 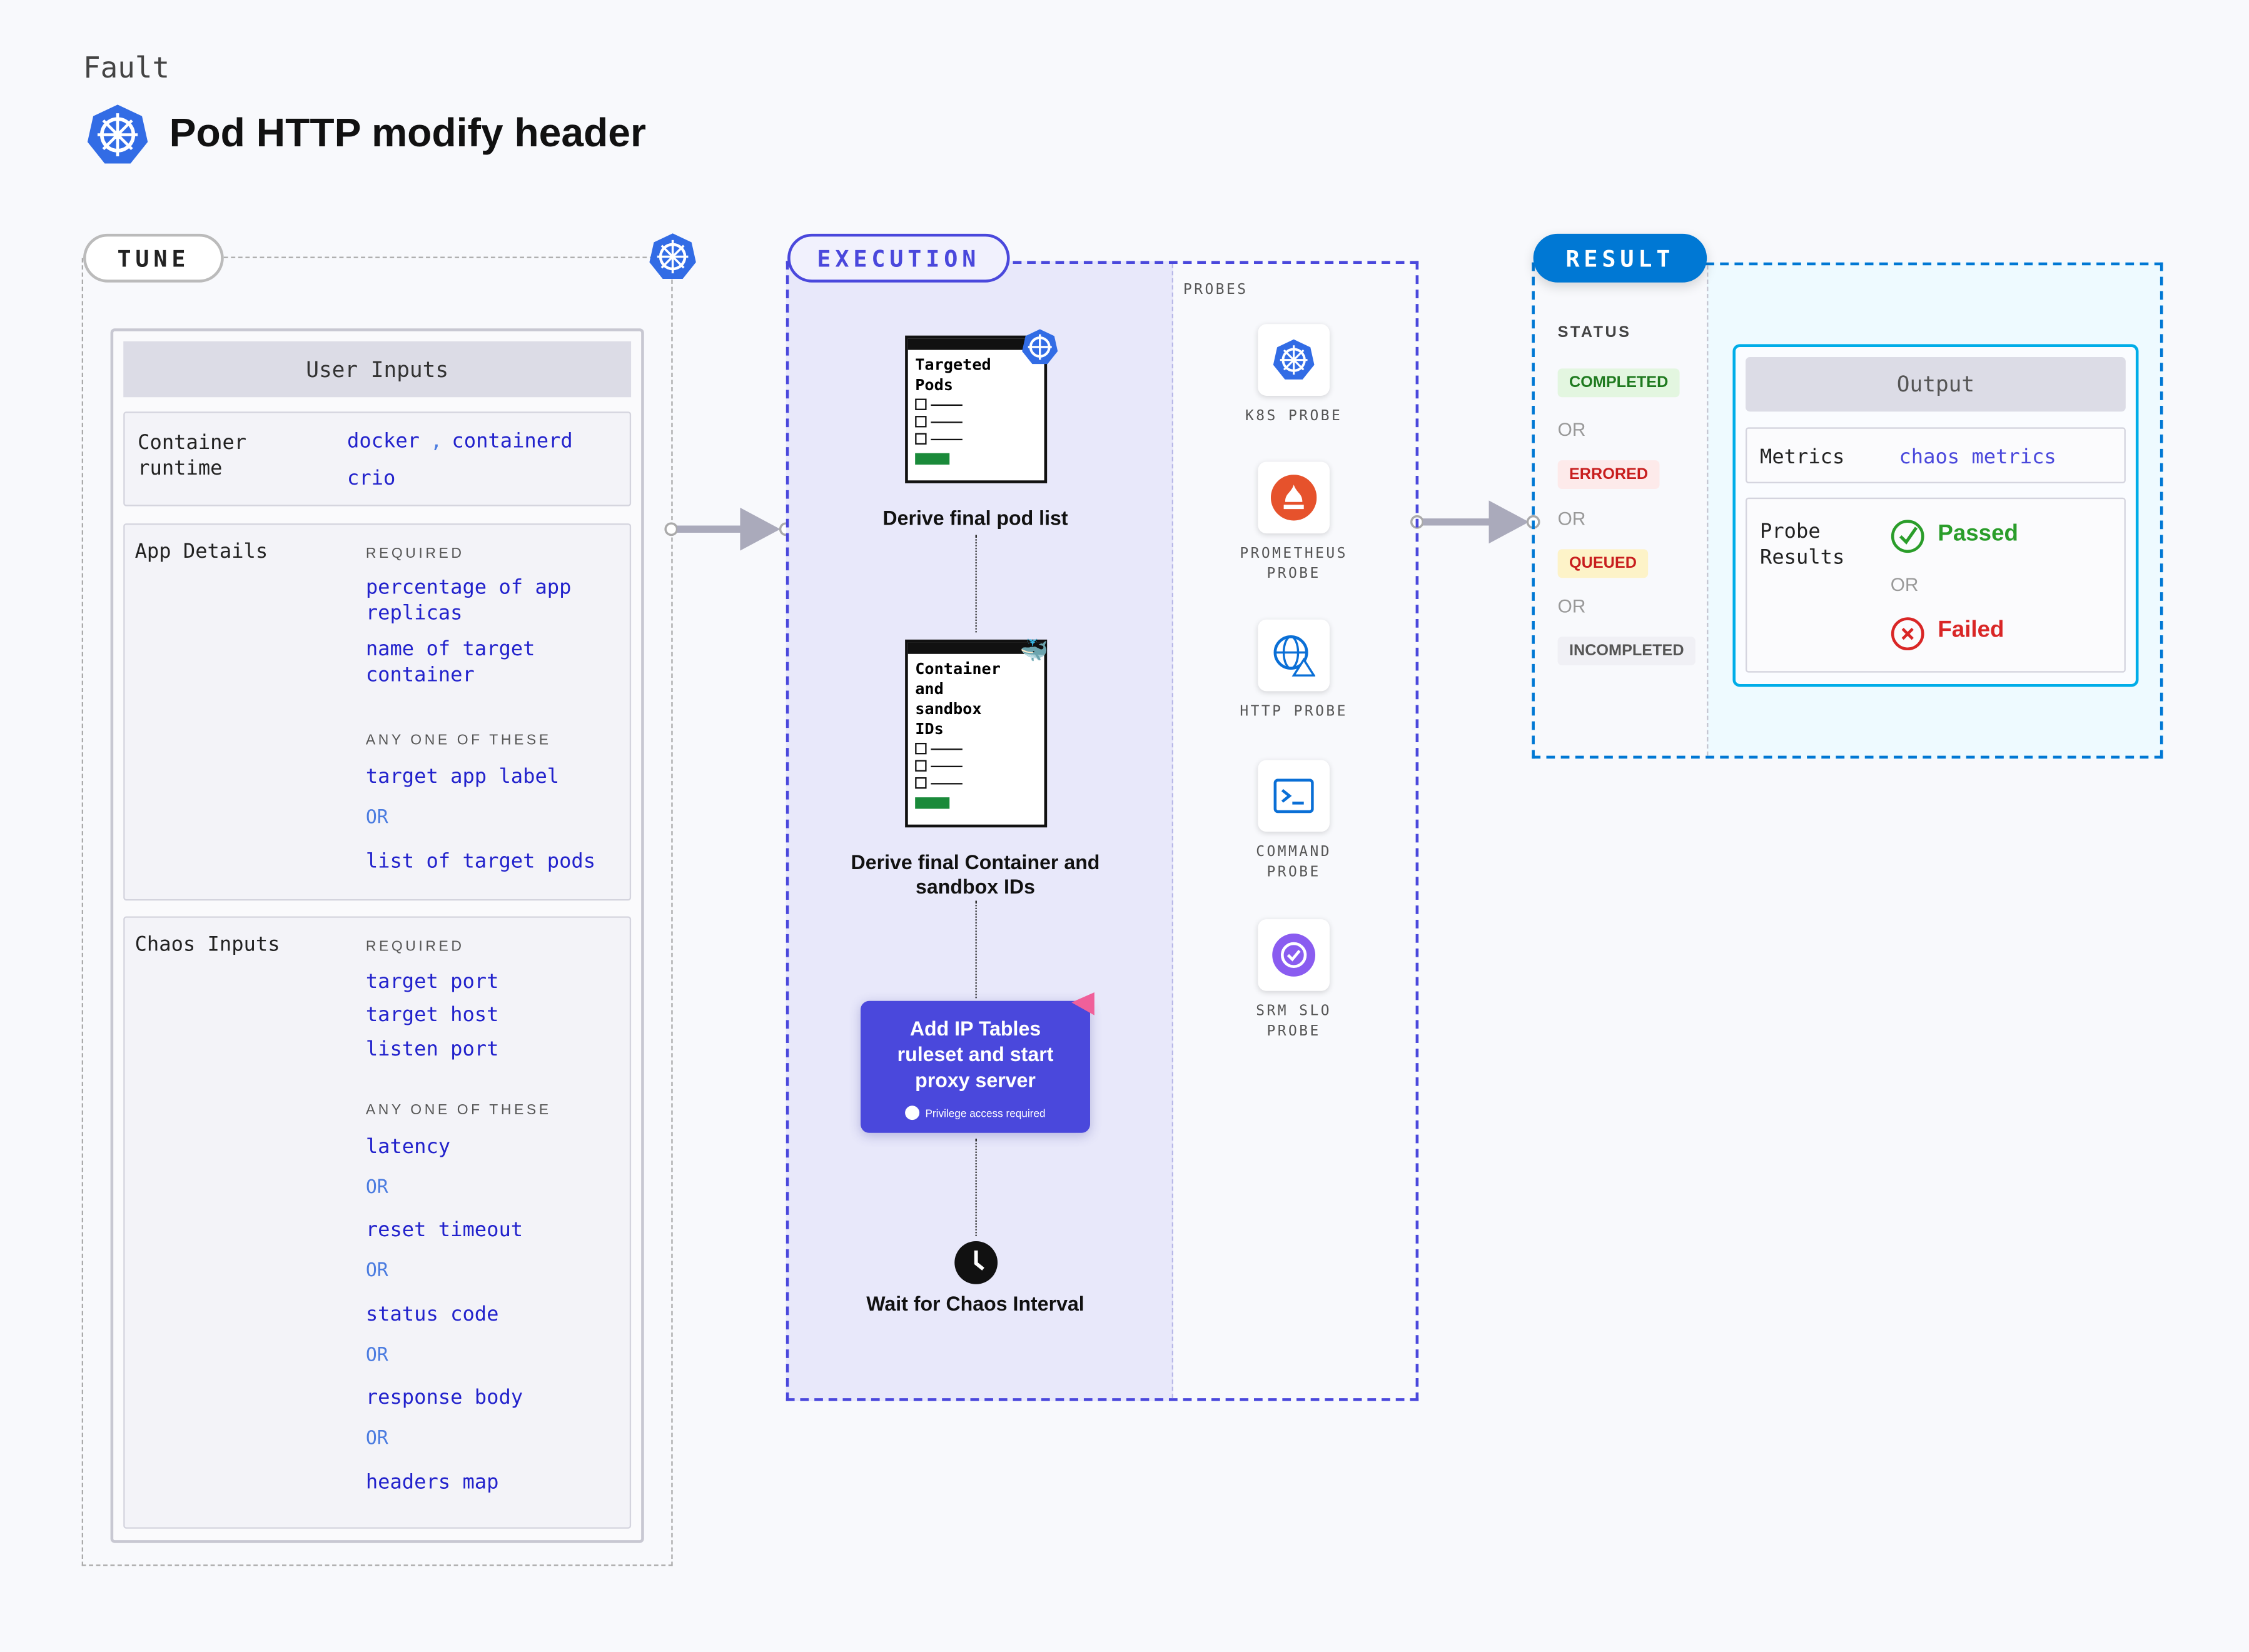 I want to click on app-details-box, so click(x=377, y=712).